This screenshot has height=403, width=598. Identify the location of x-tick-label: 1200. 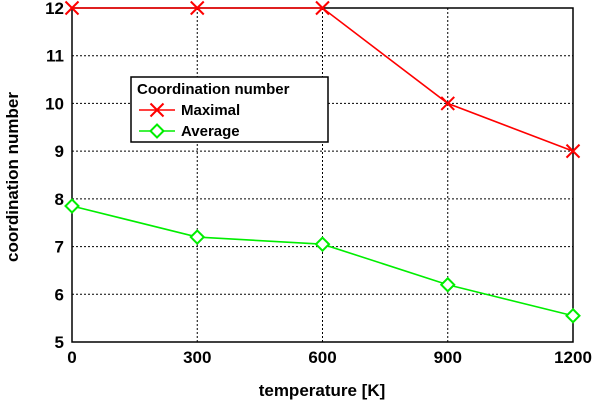
(573, 357).